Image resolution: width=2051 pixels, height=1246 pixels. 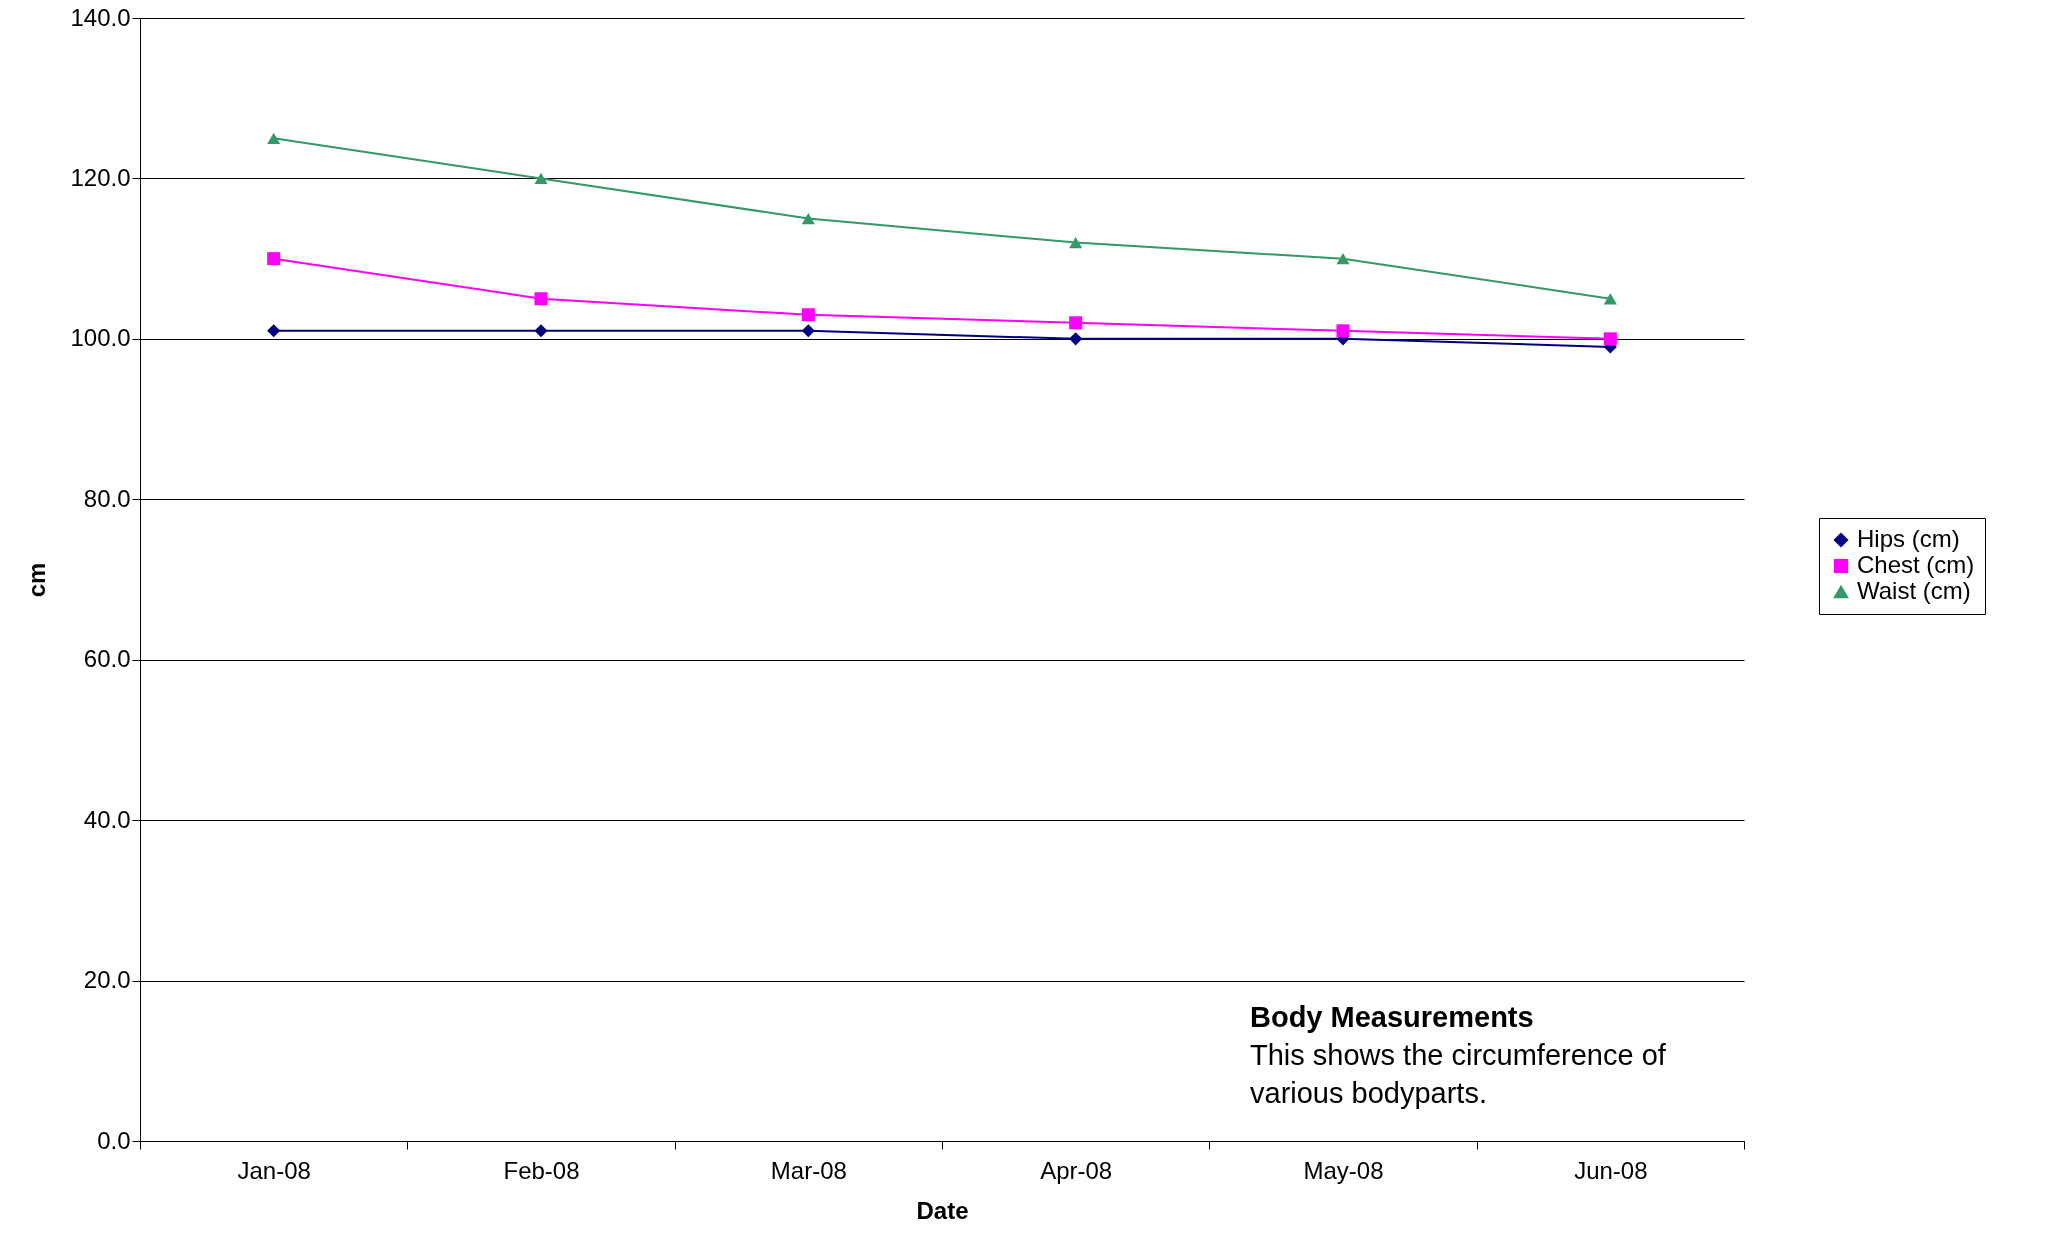 I want to click on legend-label: Hips (cm), so click(x=1908, y=538).